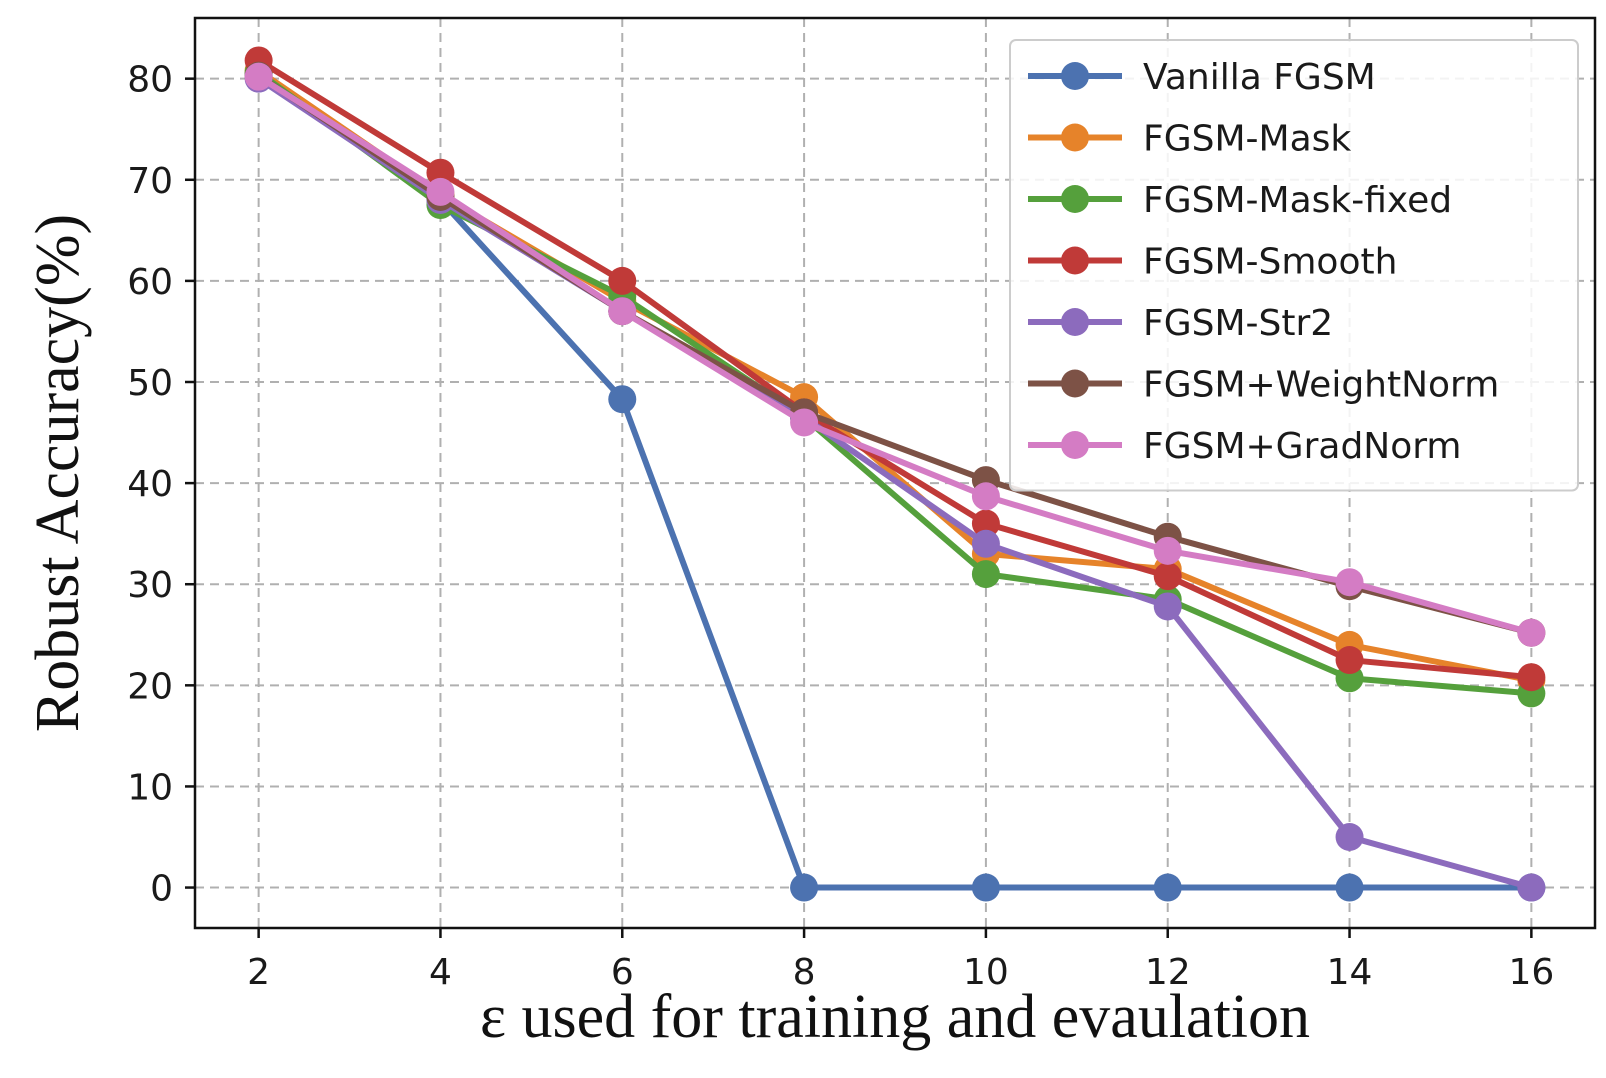 The image size is (1606, 1078). What do you see at coordinates (895, 1017) in the screenshot?
I see `x-axis-title: ε used for training and evaulation` at bounding box center [895, 1017].